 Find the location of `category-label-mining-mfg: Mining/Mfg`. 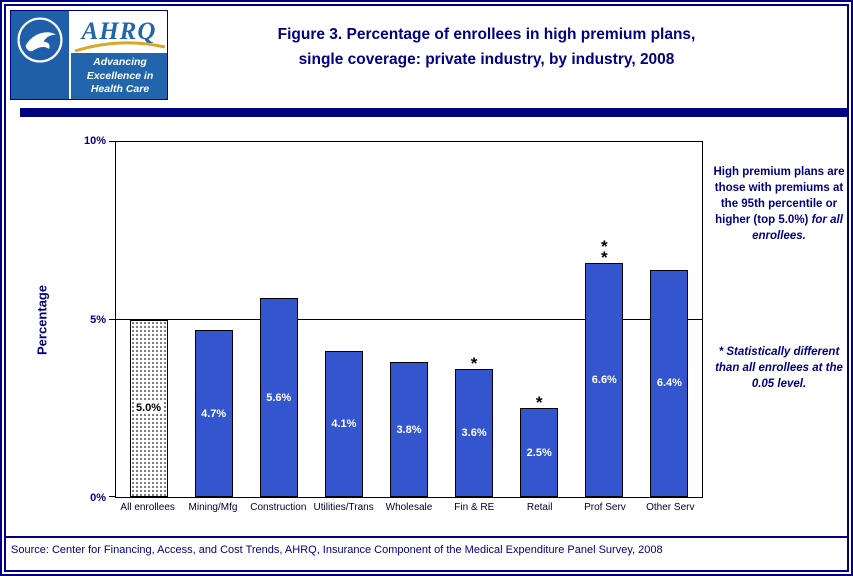

category-label-mining-mfg: Mining/Mfg is located at coordinates (213, 507).